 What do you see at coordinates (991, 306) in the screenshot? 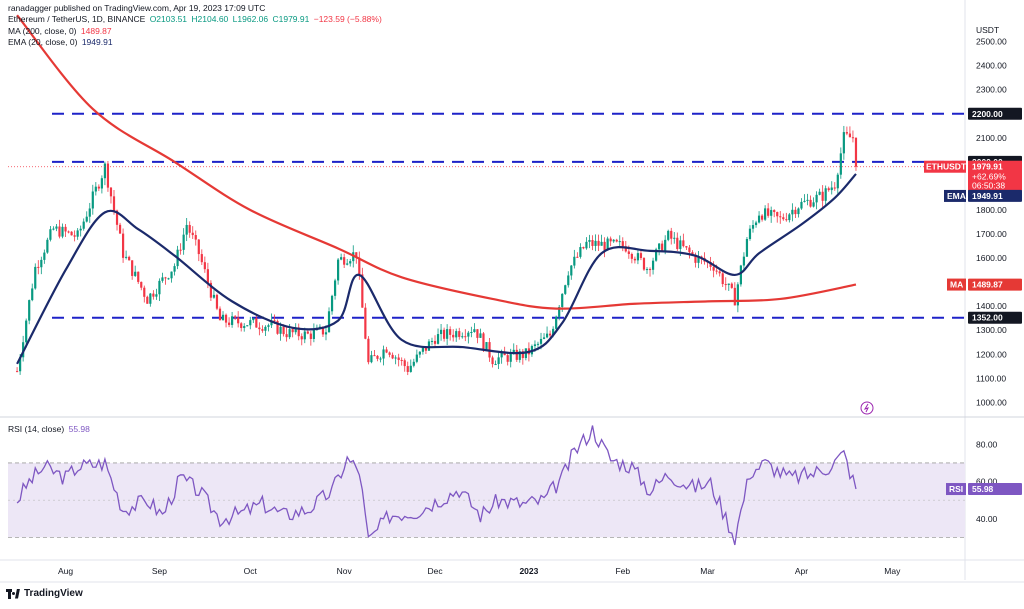
I see `price-tick-label: 1400.00` at bounding box center [991, 306].